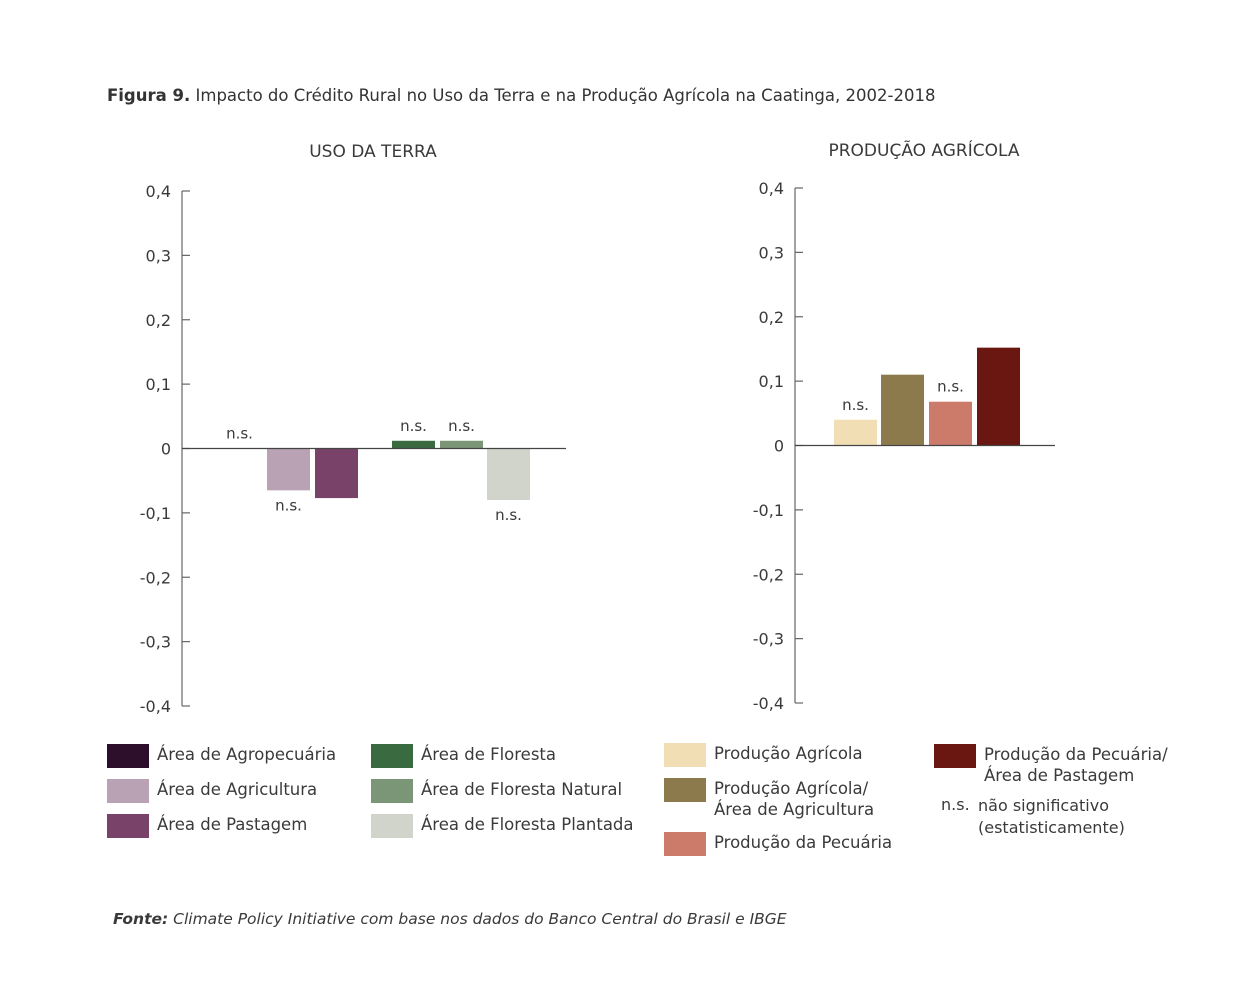  I want to click on legend-item-area-floresta-natural: Área de Floresta Natural, so click(496, 791).